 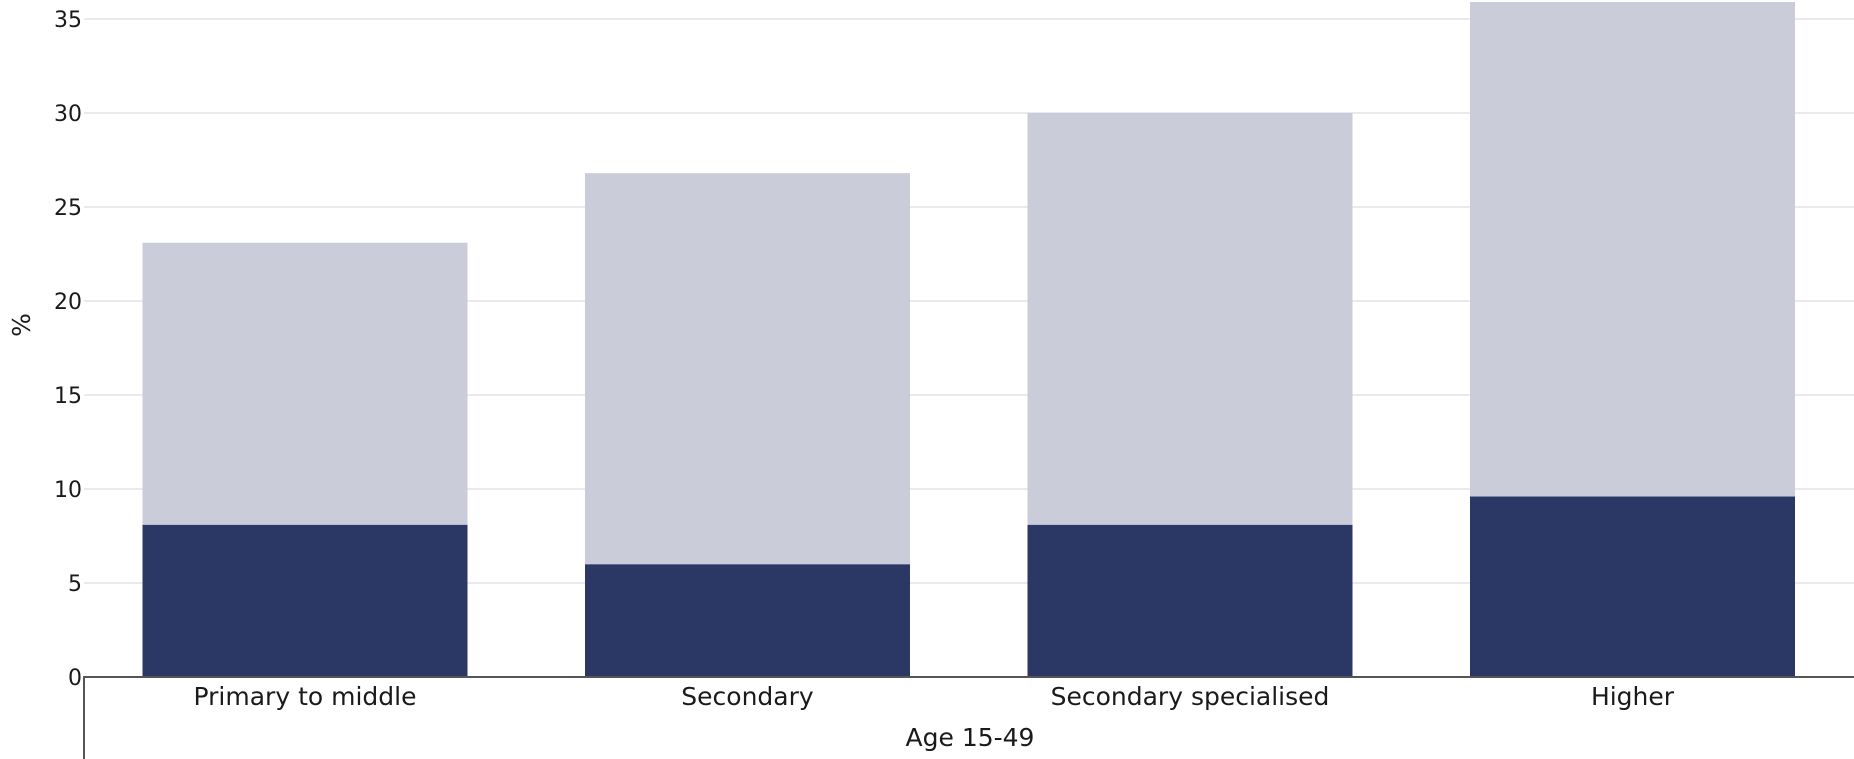 What do you see at coordinates (970, 737) in the screenshot?
I see `x-axis-title: Age 15-49` at bounding box center [970, 737].